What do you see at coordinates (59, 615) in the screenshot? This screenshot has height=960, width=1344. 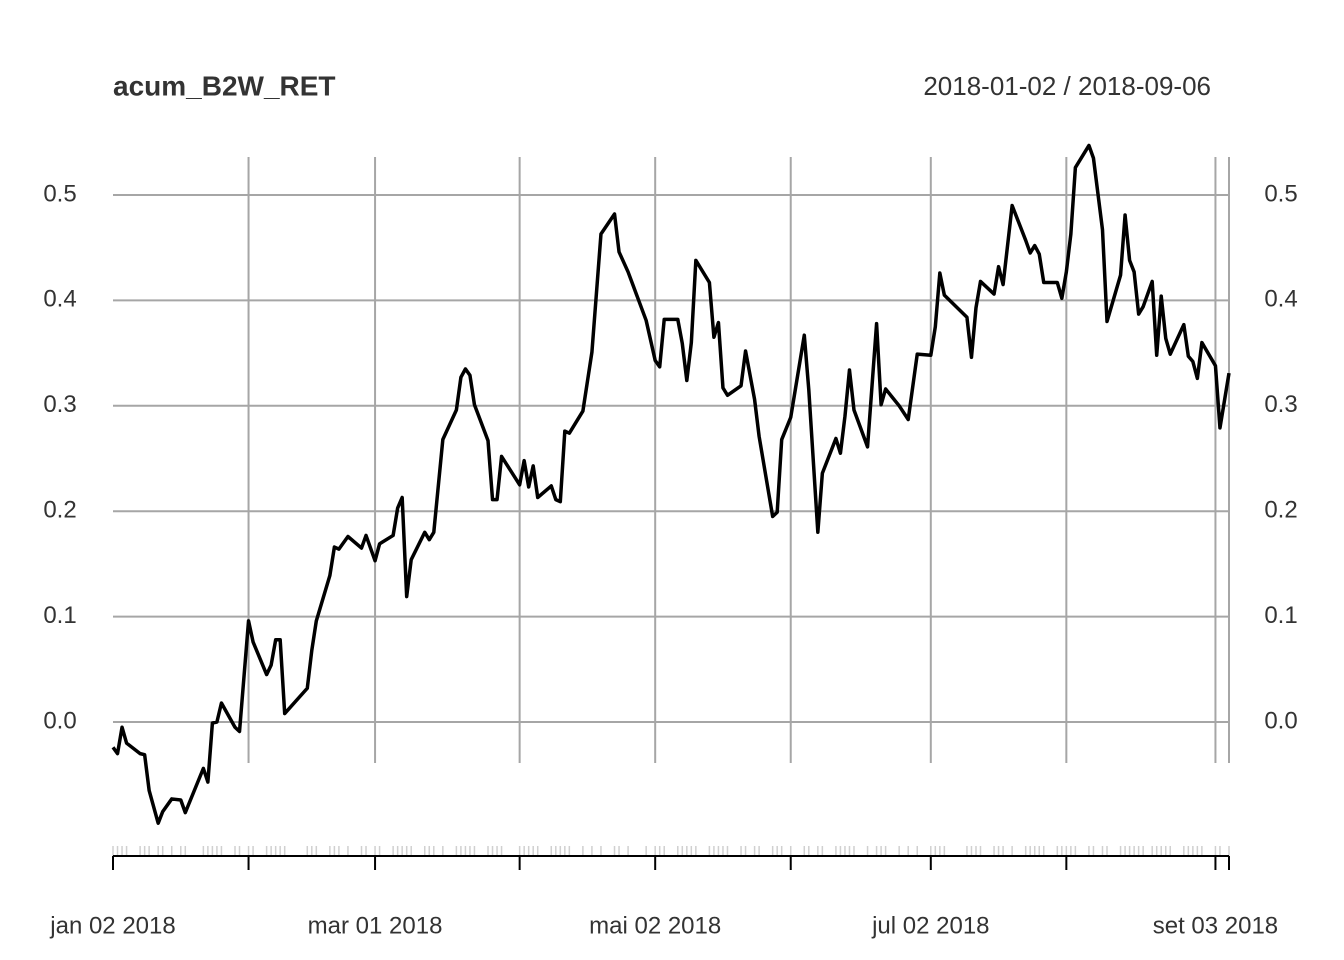 I see `y-tick-label: 0.1` at bounding box center [59, 615].